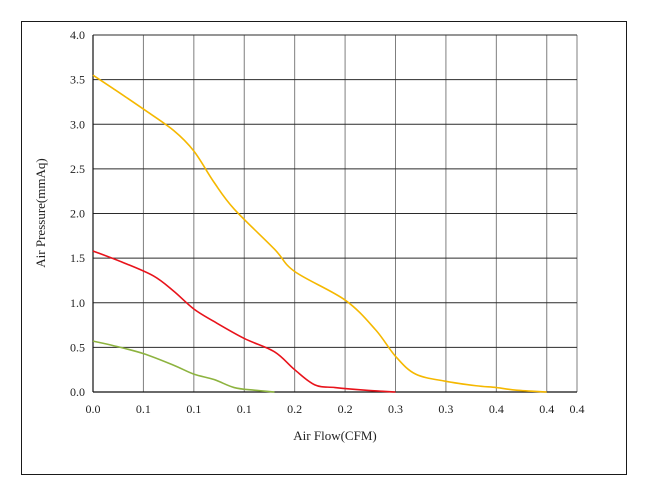  I want to click on x-tick-labels: 0.0 0.1 0.1 0.1 0.2 0.2 0.3 0.3 0.4 0.4 0.4, so click(335, 409).